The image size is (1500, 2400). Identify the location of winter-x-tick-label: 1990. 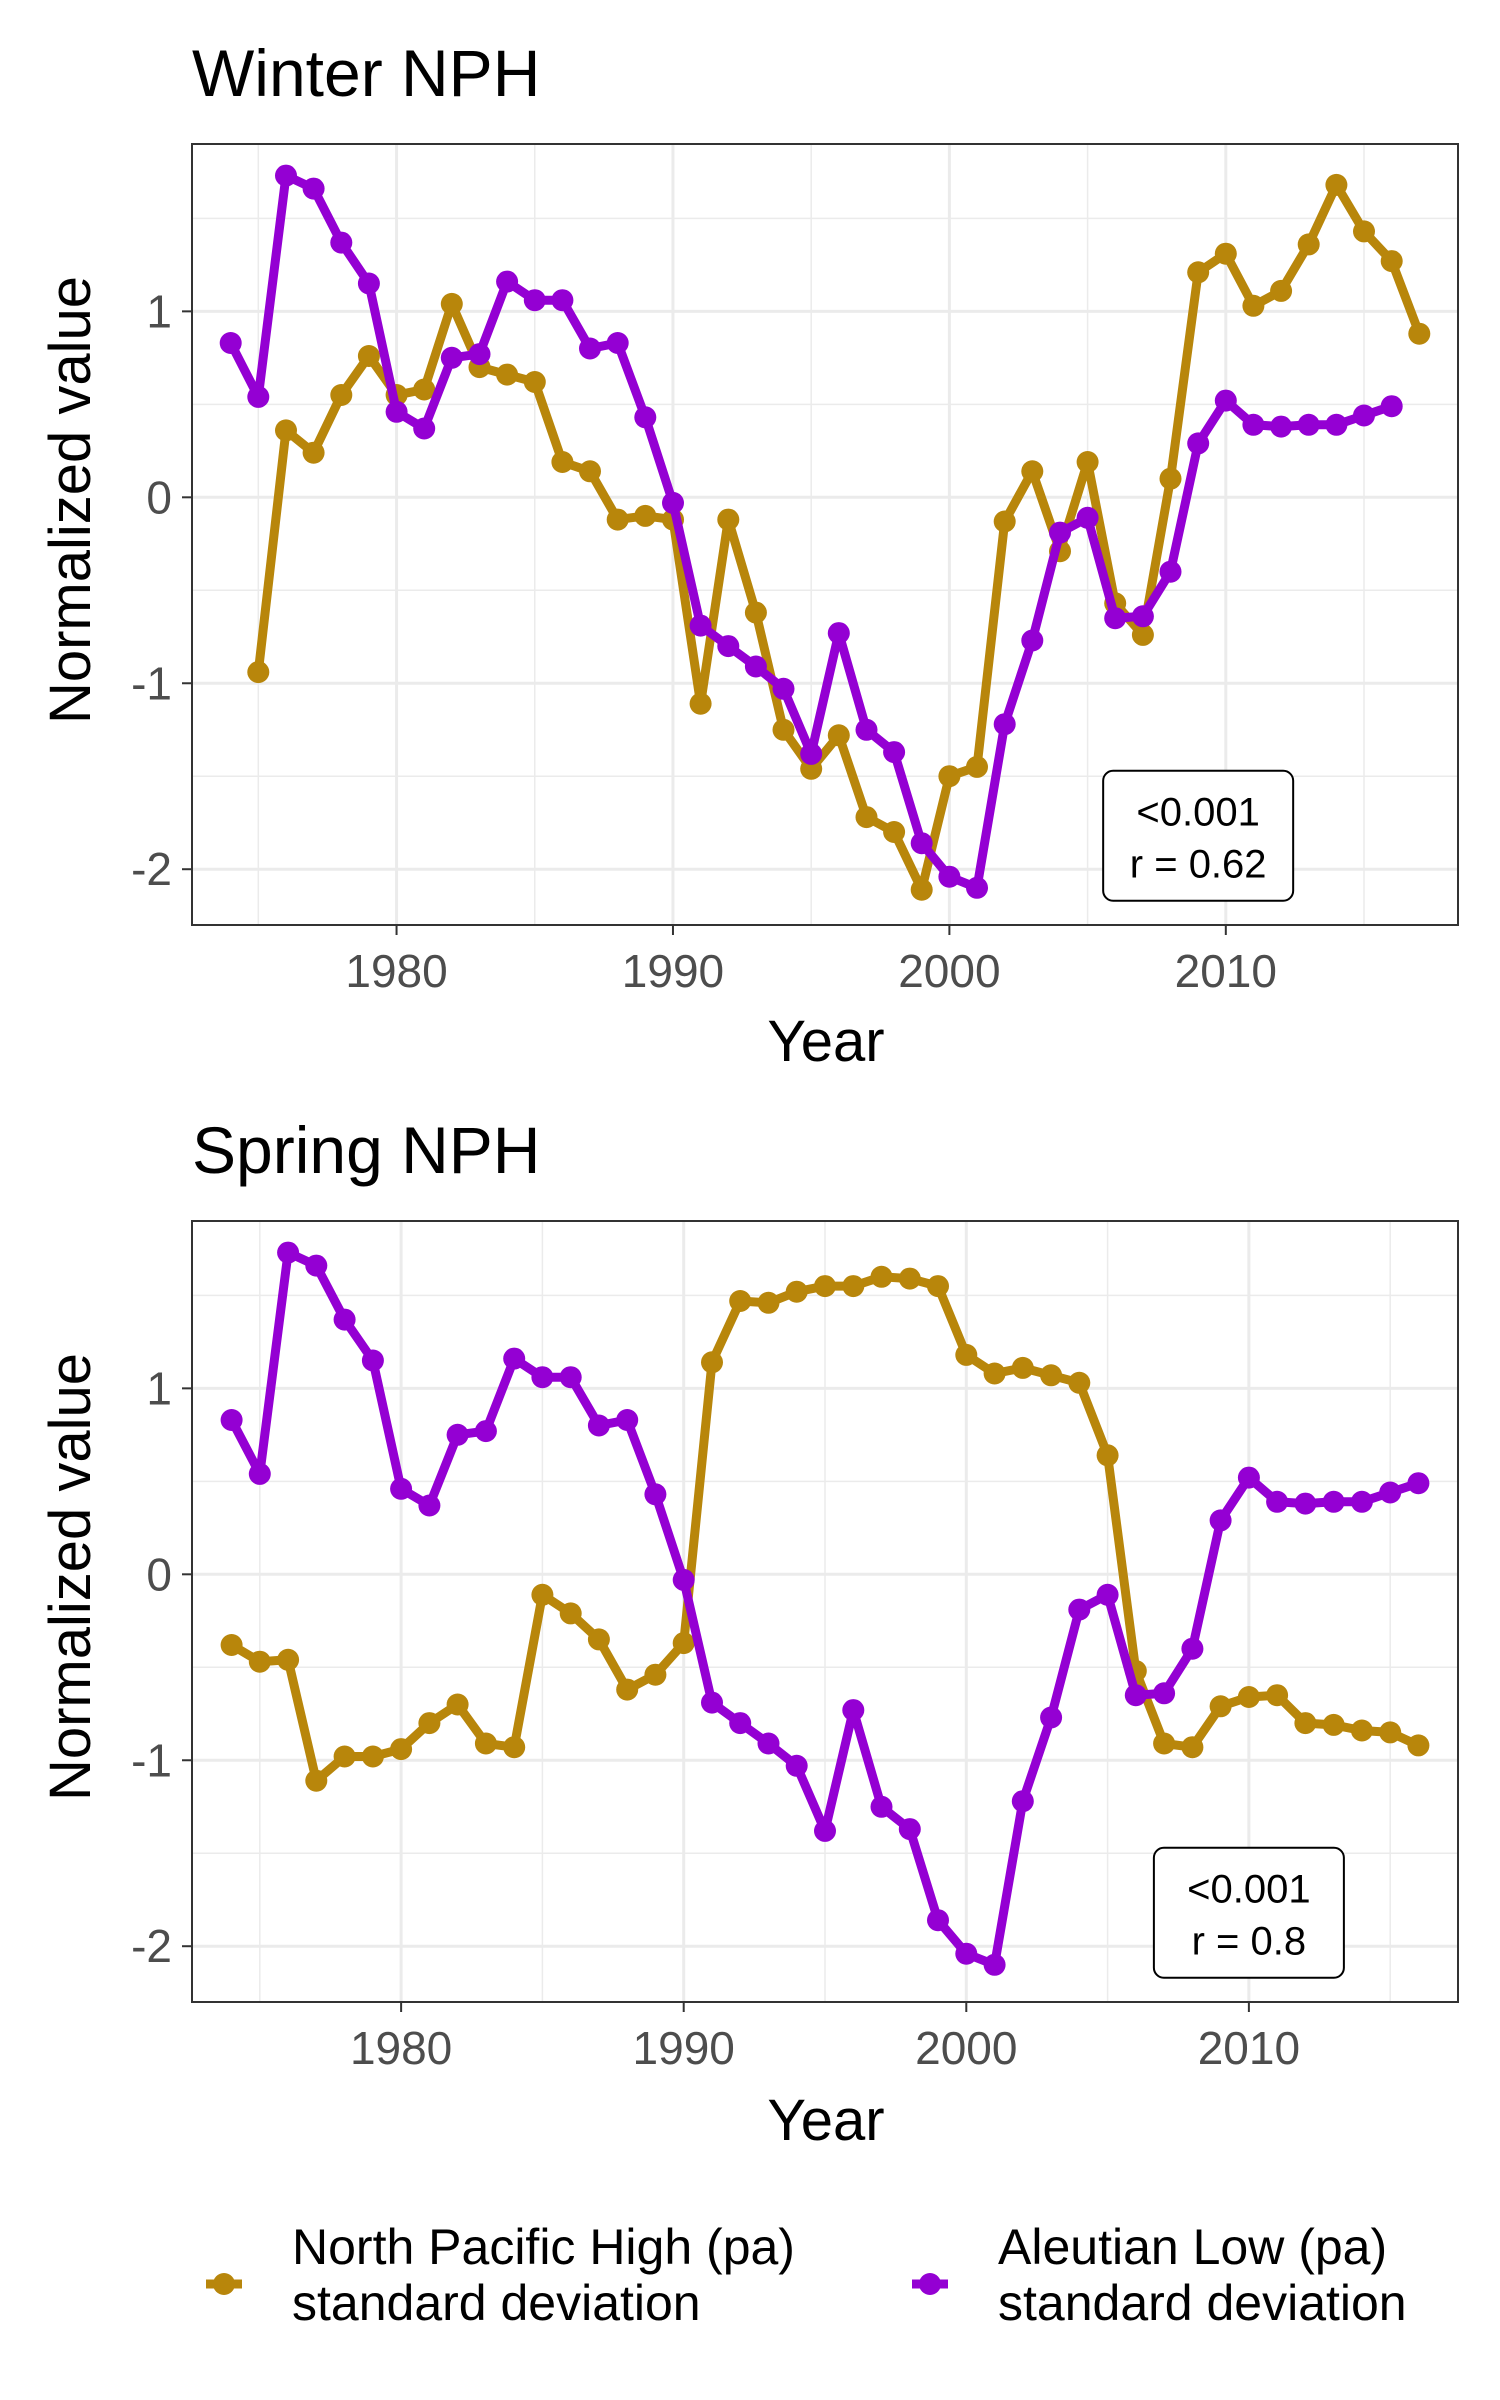
(673, 971).